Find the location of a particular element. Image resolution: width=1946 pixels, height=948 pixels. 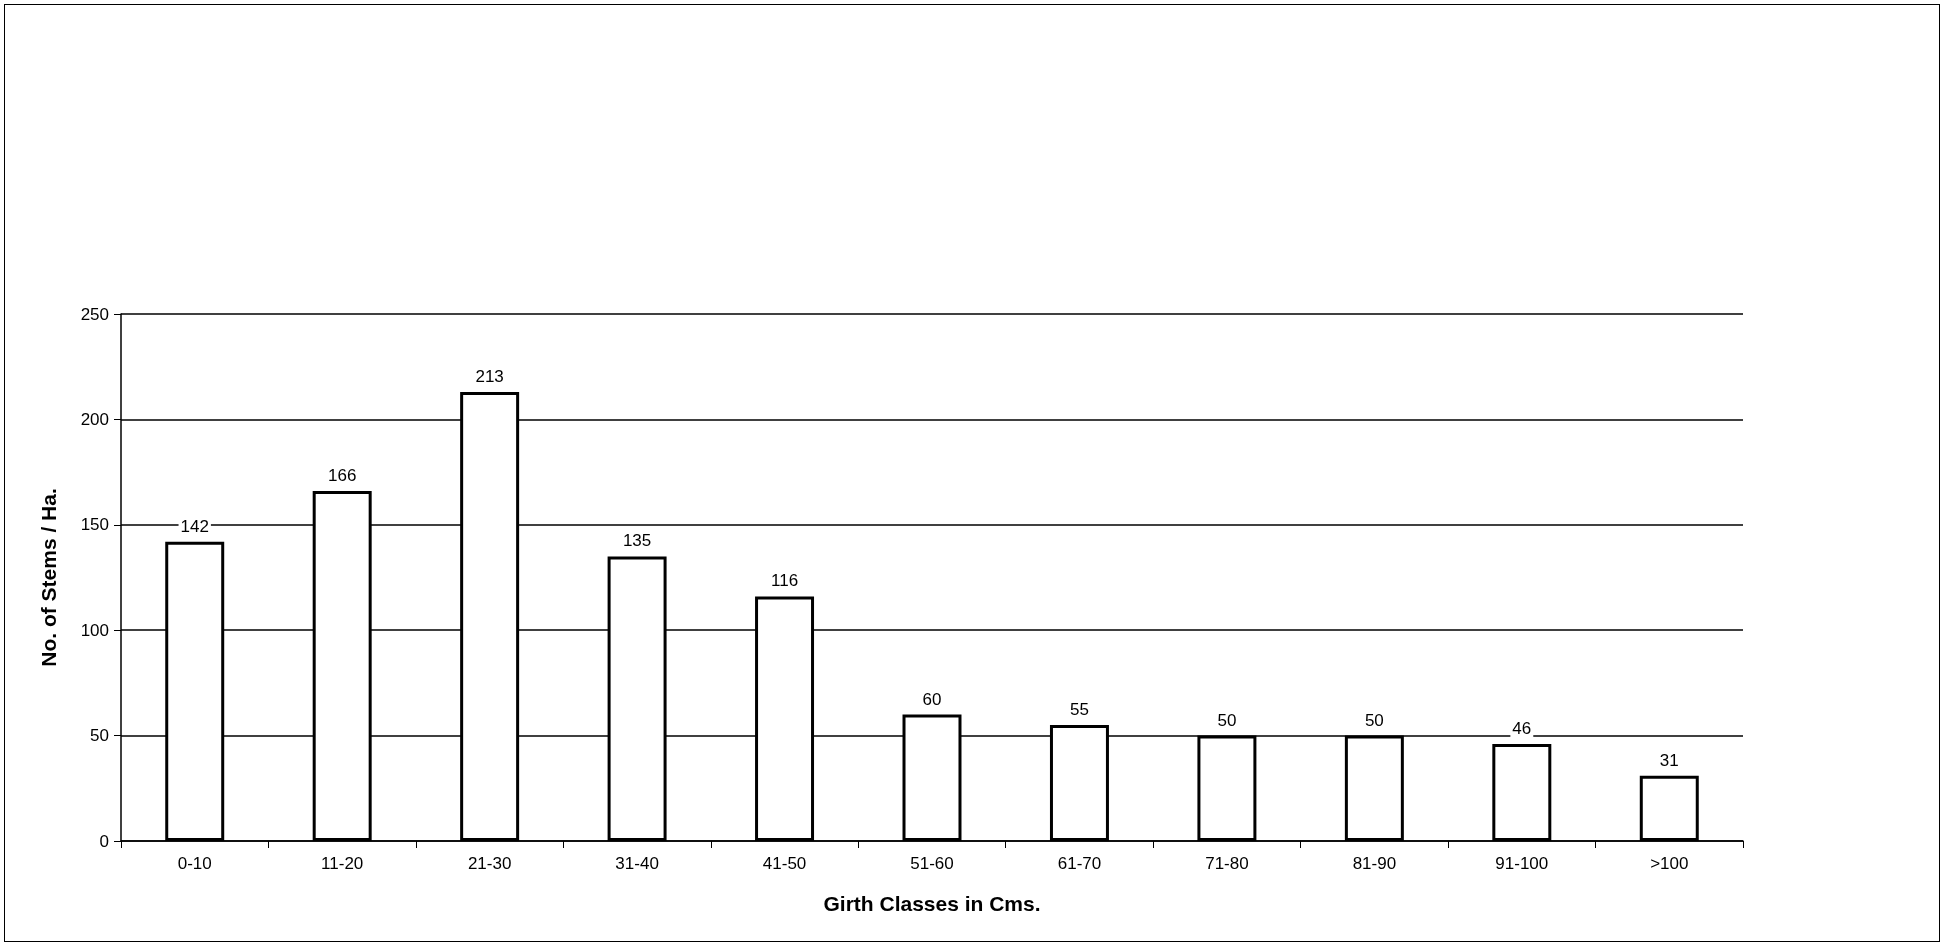

x-tick-label: 41-50 is located at coordinates (784, 863).